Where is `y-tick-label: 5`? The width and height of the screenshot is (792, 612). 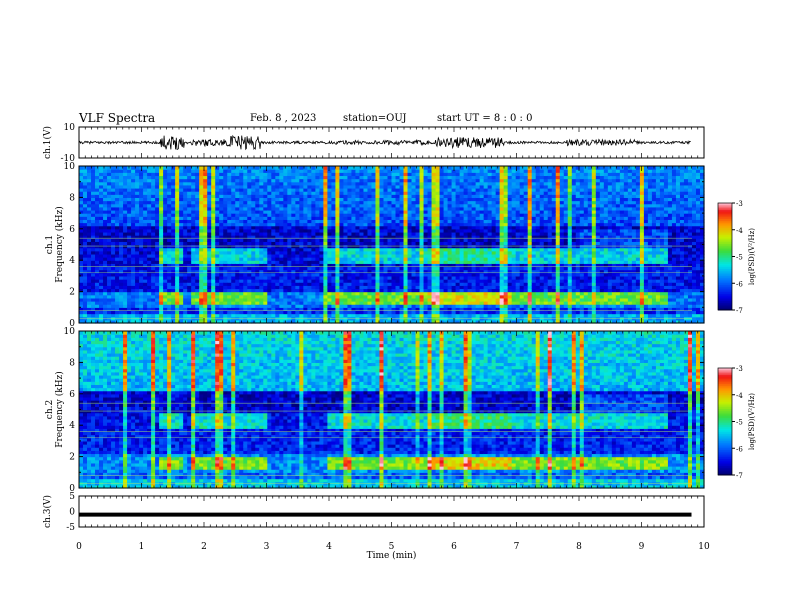
y-tick-label: 5 is located at coordinates (72, 497).